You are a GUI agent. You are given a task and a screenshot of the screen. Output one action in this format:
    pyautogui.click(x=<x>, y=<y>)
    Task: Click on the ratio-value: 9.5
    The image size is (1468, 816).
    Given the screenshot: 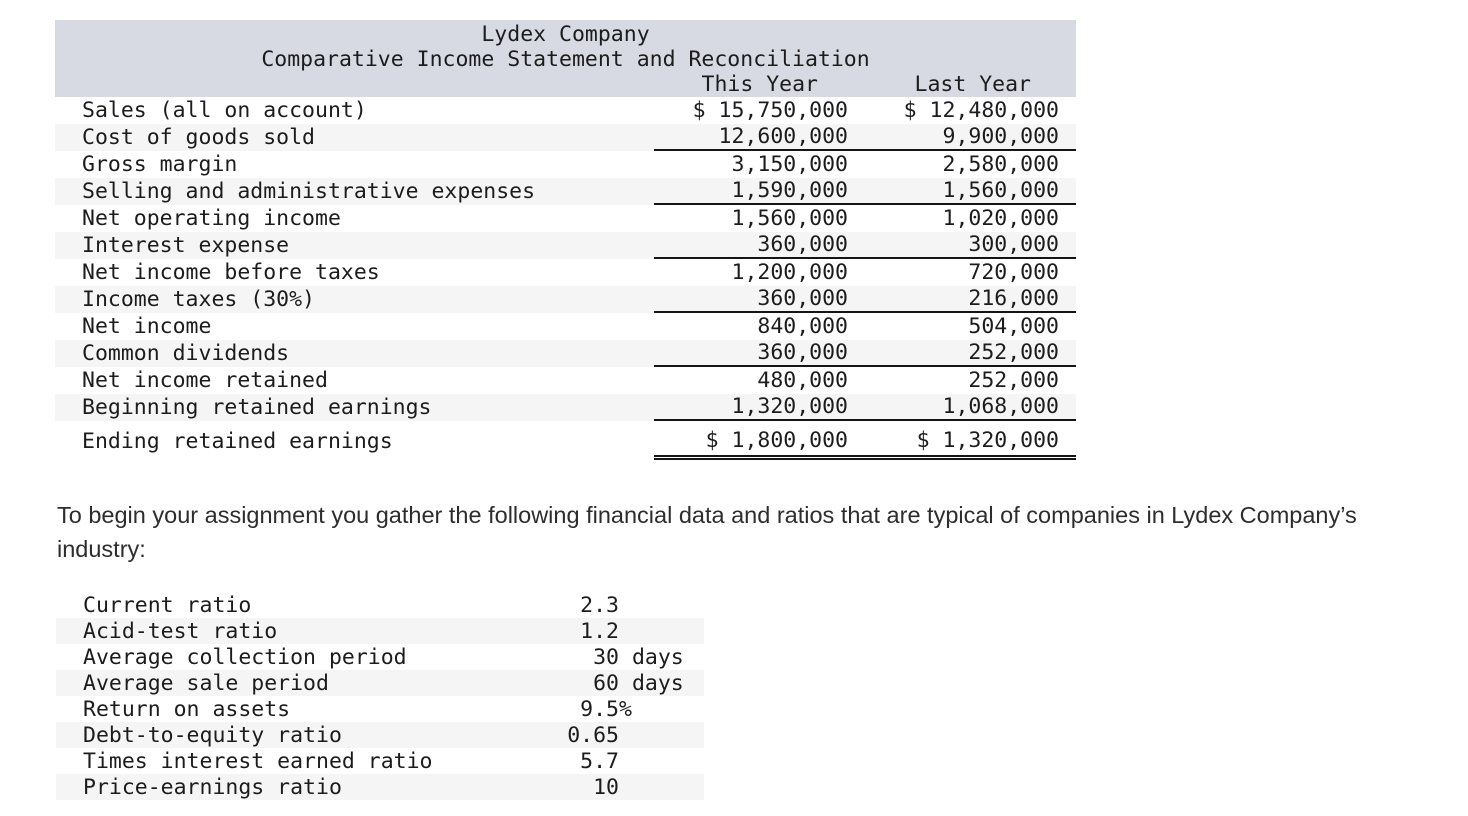 What is the action you would take?
    pyautogui.click(x=599, y=709)
    